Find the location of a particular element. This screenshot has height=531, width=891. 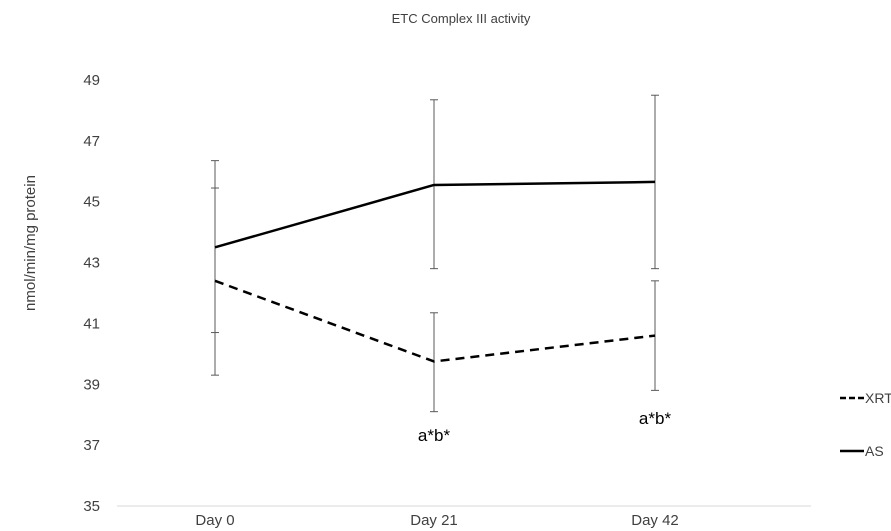

y-tick-label: 47 is located at coordinates (91, 141).